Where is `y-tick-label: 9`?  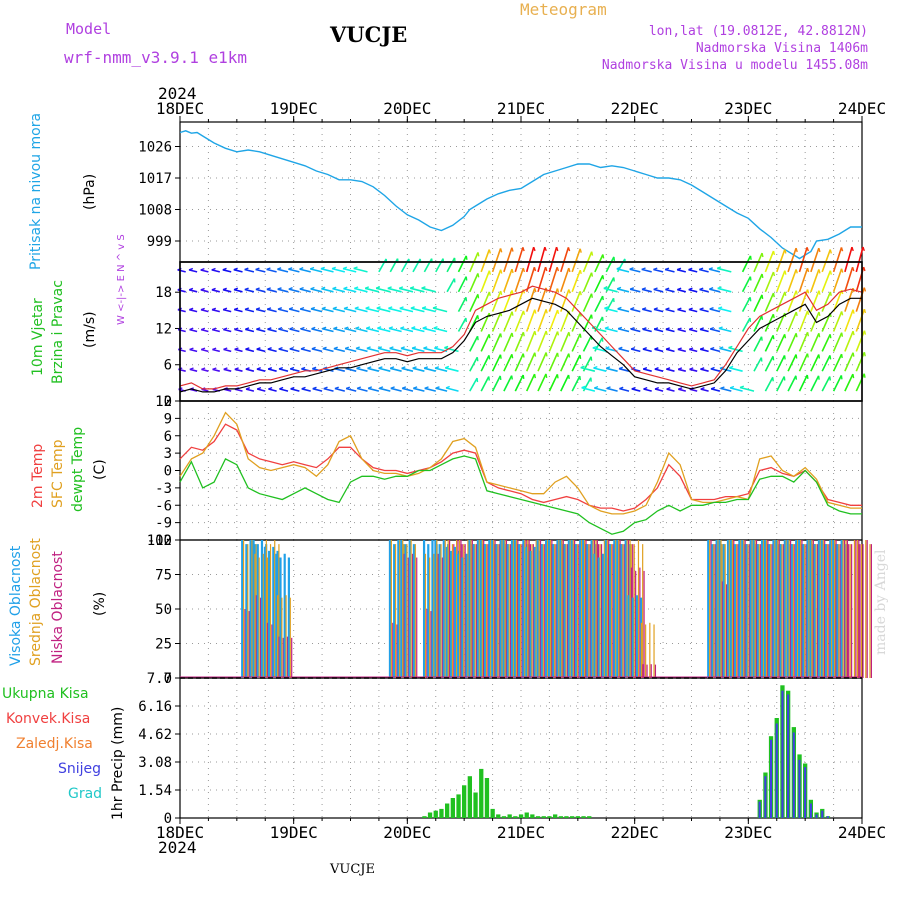 y-tick-label: 9 is located at coordinates (168, 419).